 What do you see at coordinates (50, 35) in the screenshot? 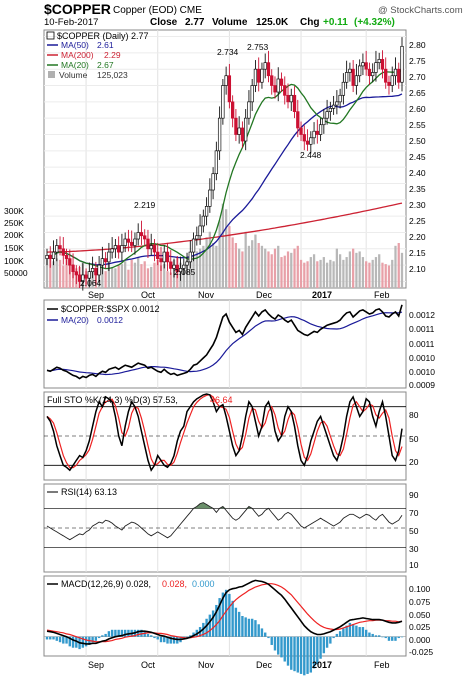
I see `candle-legend-icon` at bounding box center [50, 35].